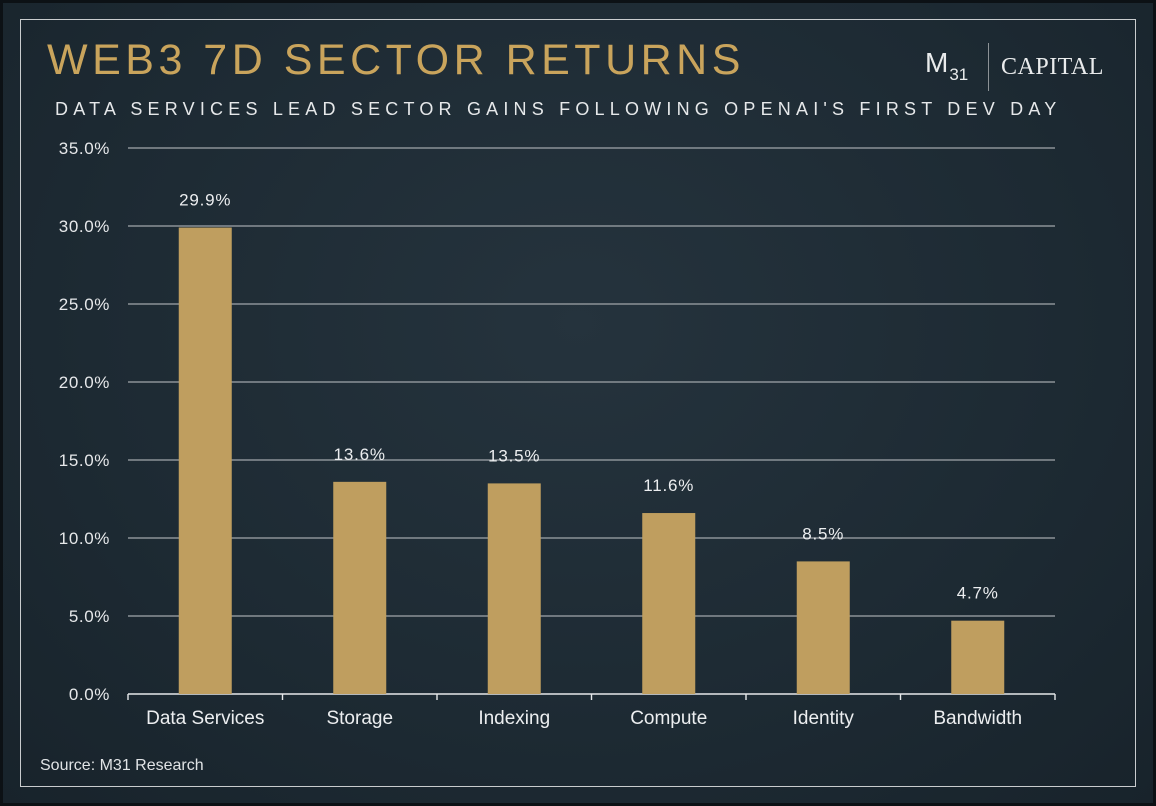 The image size is (1156, 806). What do you see at coordinates (1052, 67) in the screenshot?
I see `logo-word: CAPITAL` at bounding box center [1052, 67].